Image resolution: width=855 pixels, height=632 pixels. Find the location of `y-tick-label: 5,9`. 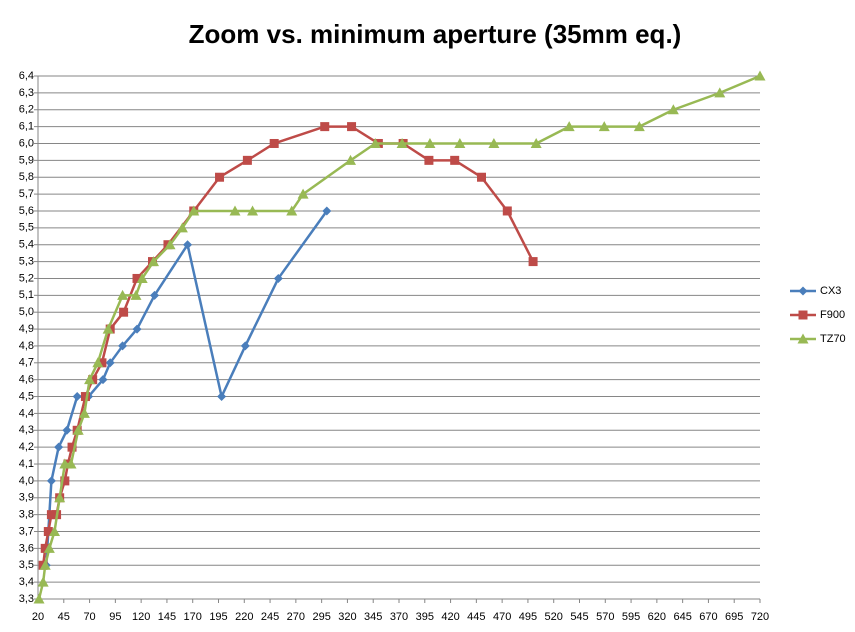

y-tick-label: 5,9 is located at coordinates (26, 160).